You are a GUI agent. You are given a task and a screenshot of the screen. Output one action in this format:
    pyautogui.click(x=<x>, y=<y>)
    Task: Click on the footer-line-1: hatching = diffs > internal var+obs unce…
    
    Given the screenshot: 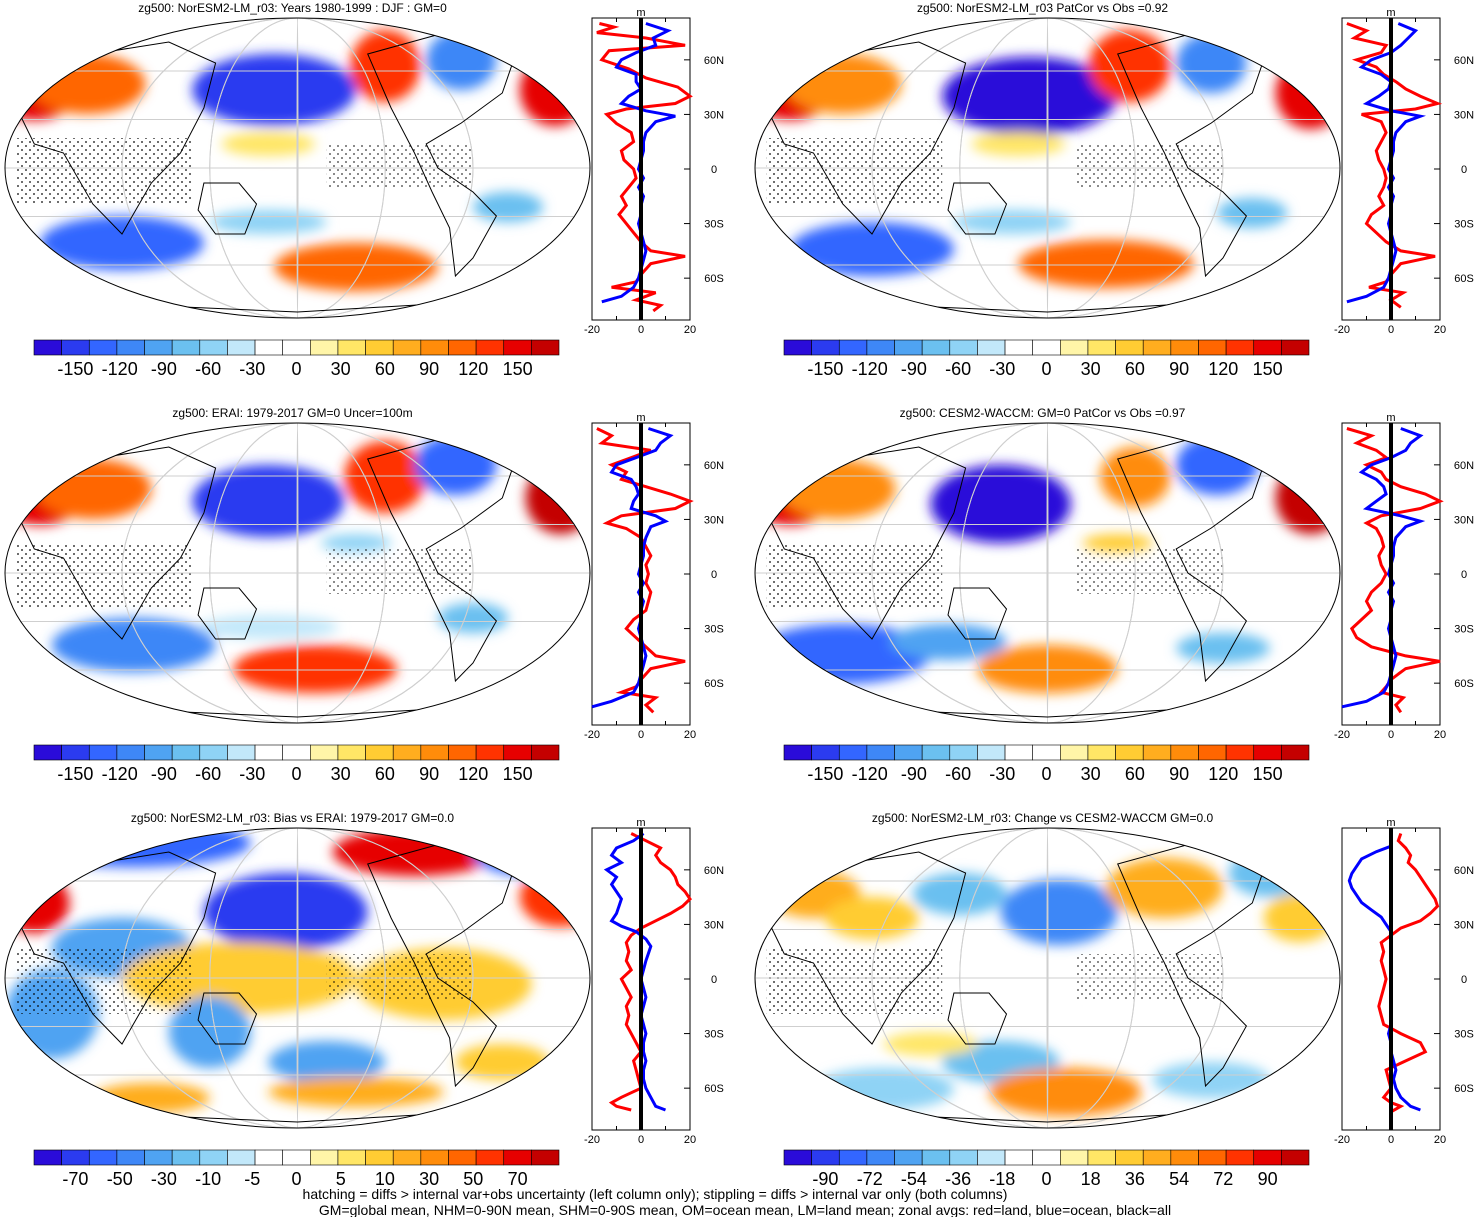 What is the action you would take?
    pyautogui.click(x=655, y=1194)
    